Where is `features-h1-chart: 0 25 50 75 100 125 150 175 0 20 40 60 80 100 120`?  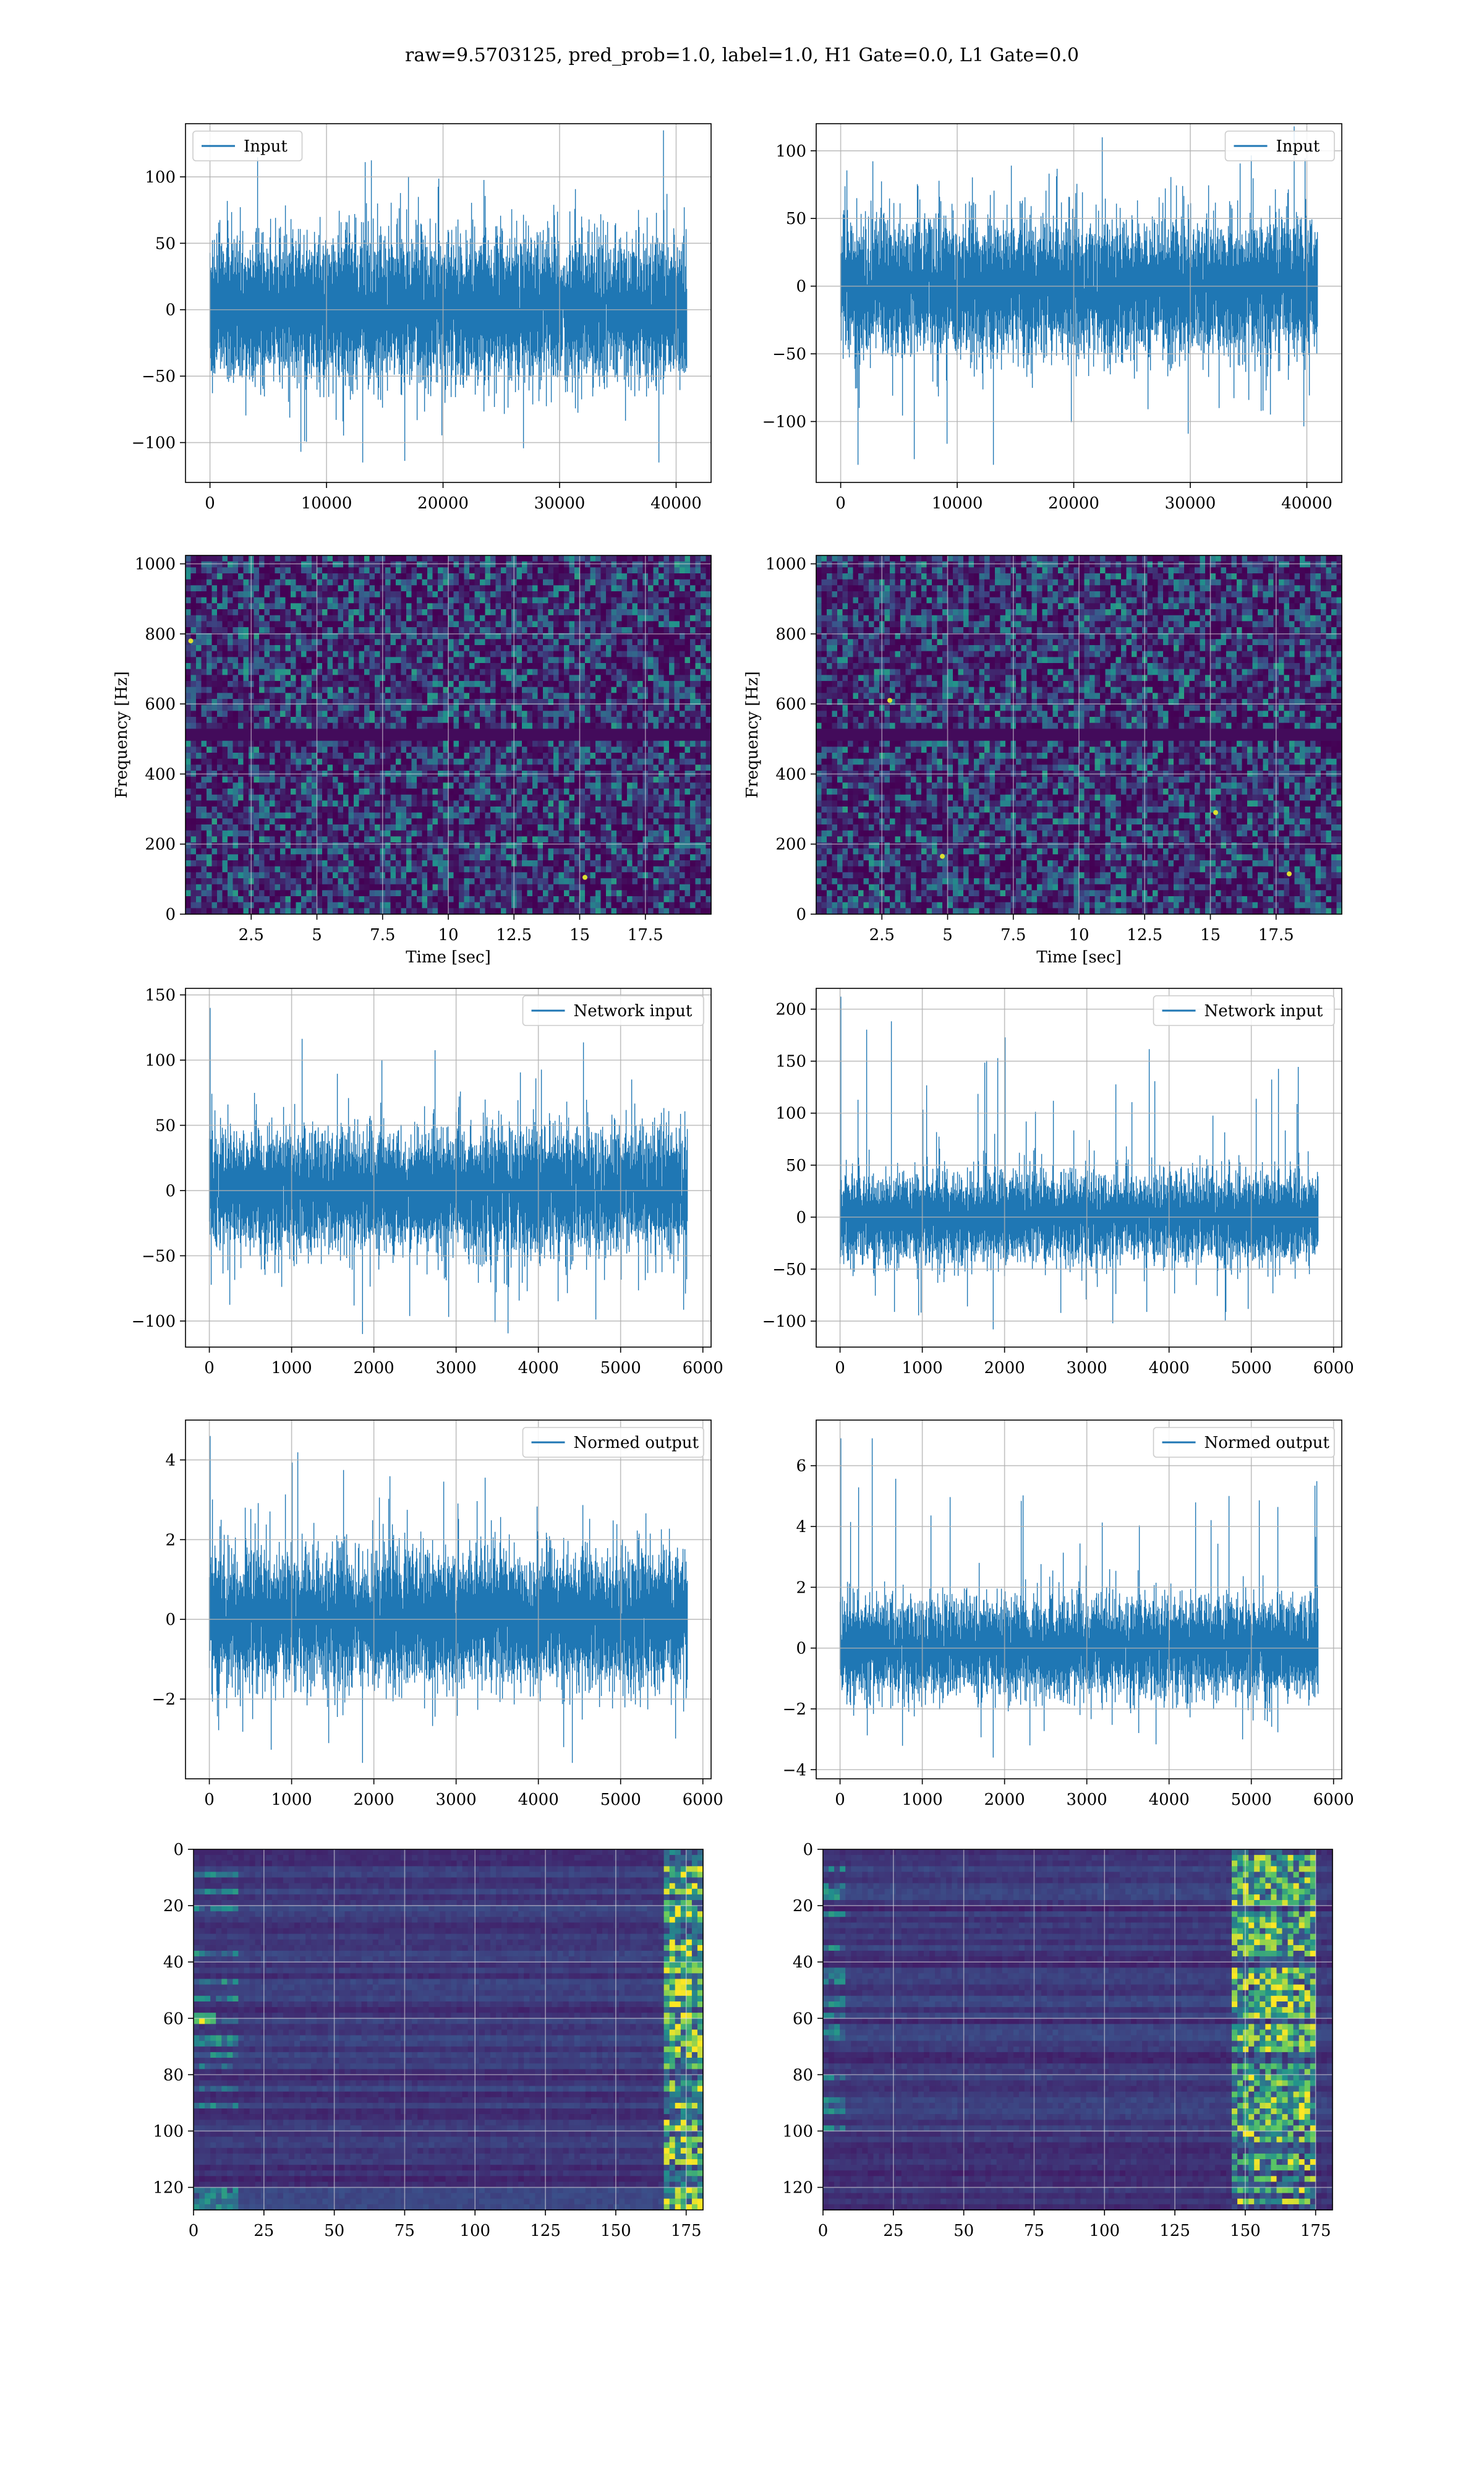
features-h1-chart: 0 25 50 75 100 125 150 175 0 20 40 60 80 100 120 is located at coordinates (428, 2040).